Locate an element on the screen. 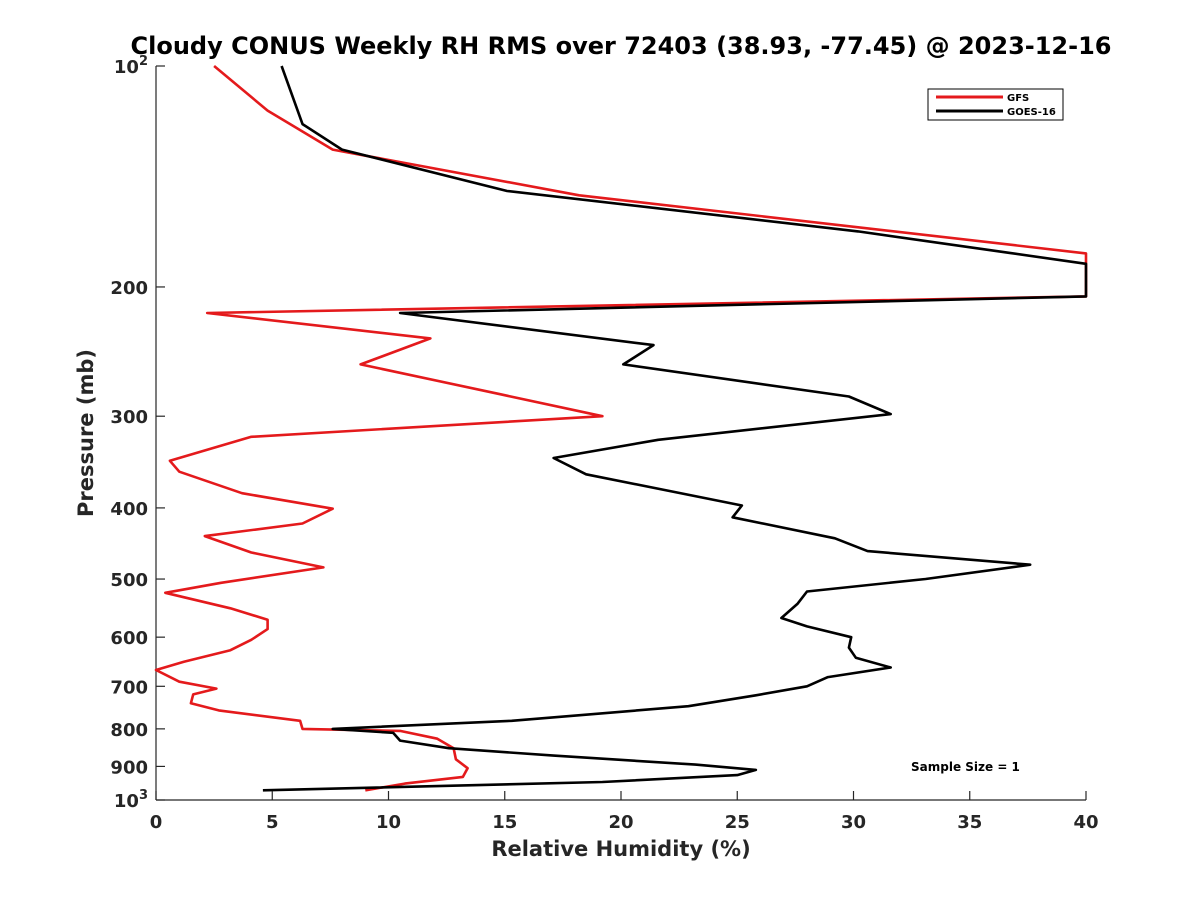  x-tick-label: 20 is located at coordinates (620, 822).